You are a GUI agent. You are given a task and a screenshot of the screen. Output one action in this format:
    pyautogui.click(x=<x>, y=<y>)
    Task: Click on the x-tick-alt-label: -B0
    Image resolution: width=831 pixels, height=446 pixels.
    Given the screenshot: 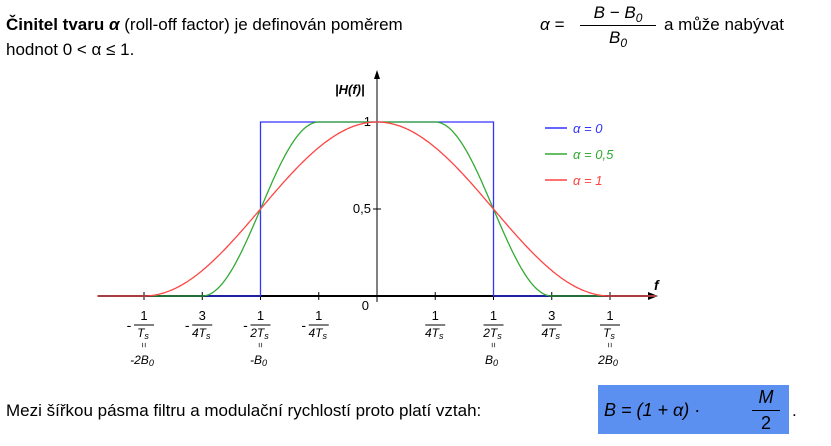 What is the action you would take?
    pyautogui.click(x=258, y=360)
    